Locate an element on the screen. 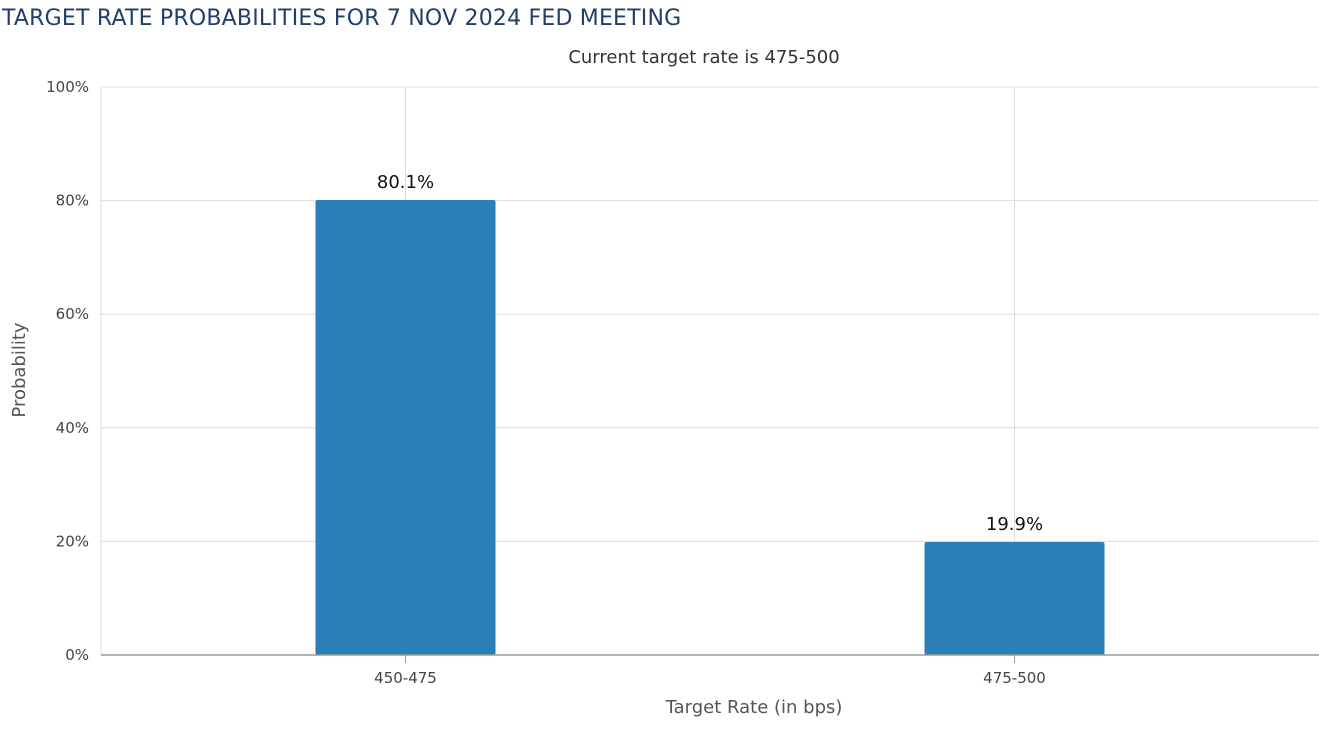 This screenshot has width=1319, height=742. y-axis-title: Probability is located at coordinates (19, 369).